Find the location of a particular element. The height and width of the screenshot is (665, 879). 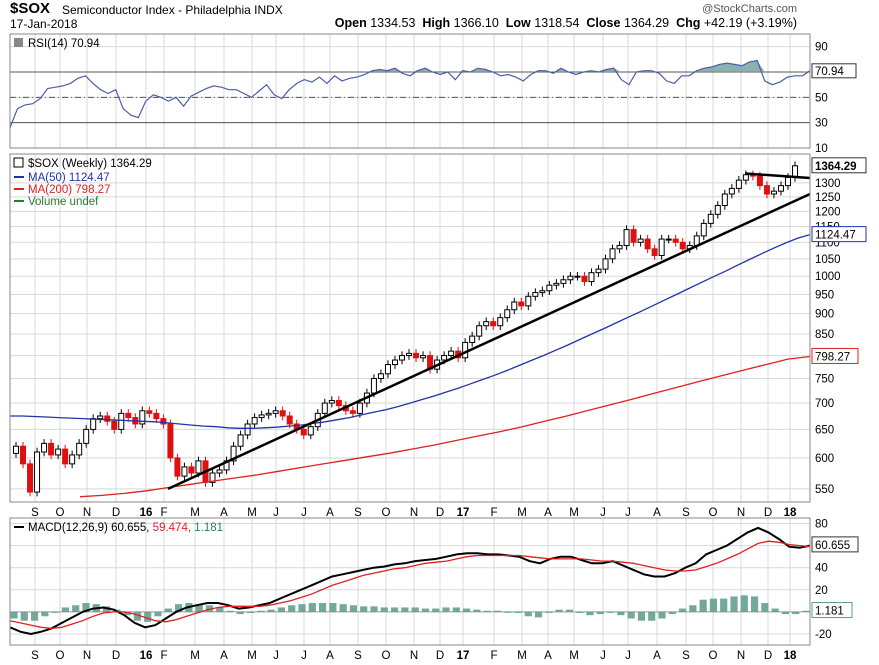

price-x-tick: N is located at coordinates (87, 513).